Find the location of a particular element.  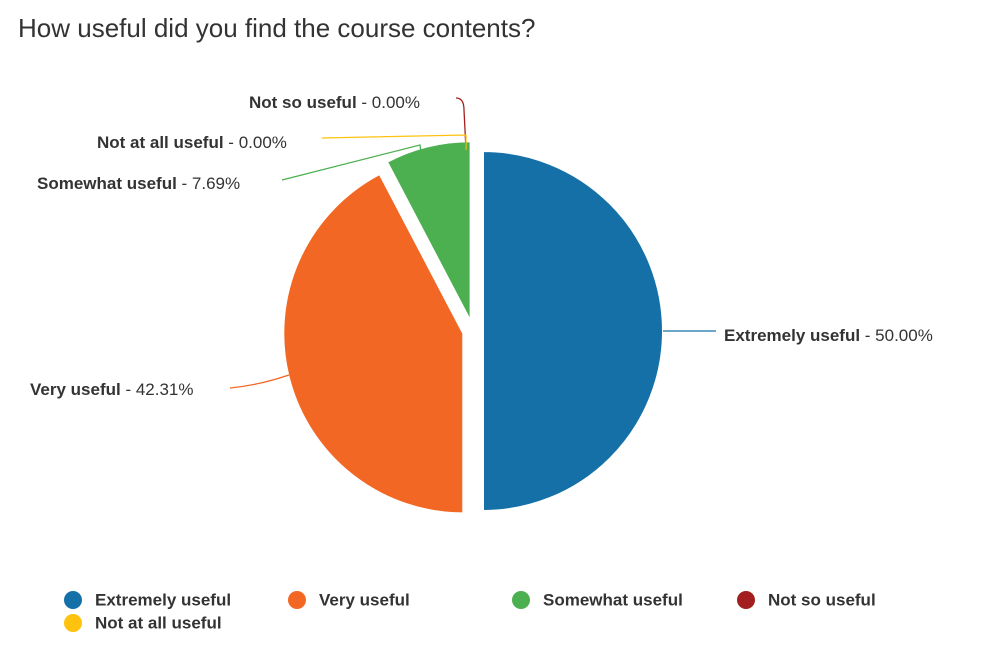

label-name: Extremely useful is located at coordinates (792, 335).